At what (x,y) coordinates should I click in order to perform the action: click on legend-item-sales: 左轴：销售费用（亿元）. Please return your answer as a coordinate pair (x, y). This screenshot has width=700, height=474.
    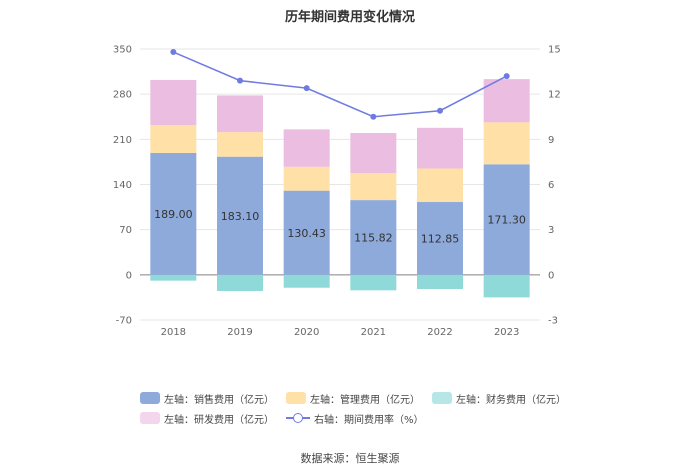
    Looking at the image, I should click on (207, 398).